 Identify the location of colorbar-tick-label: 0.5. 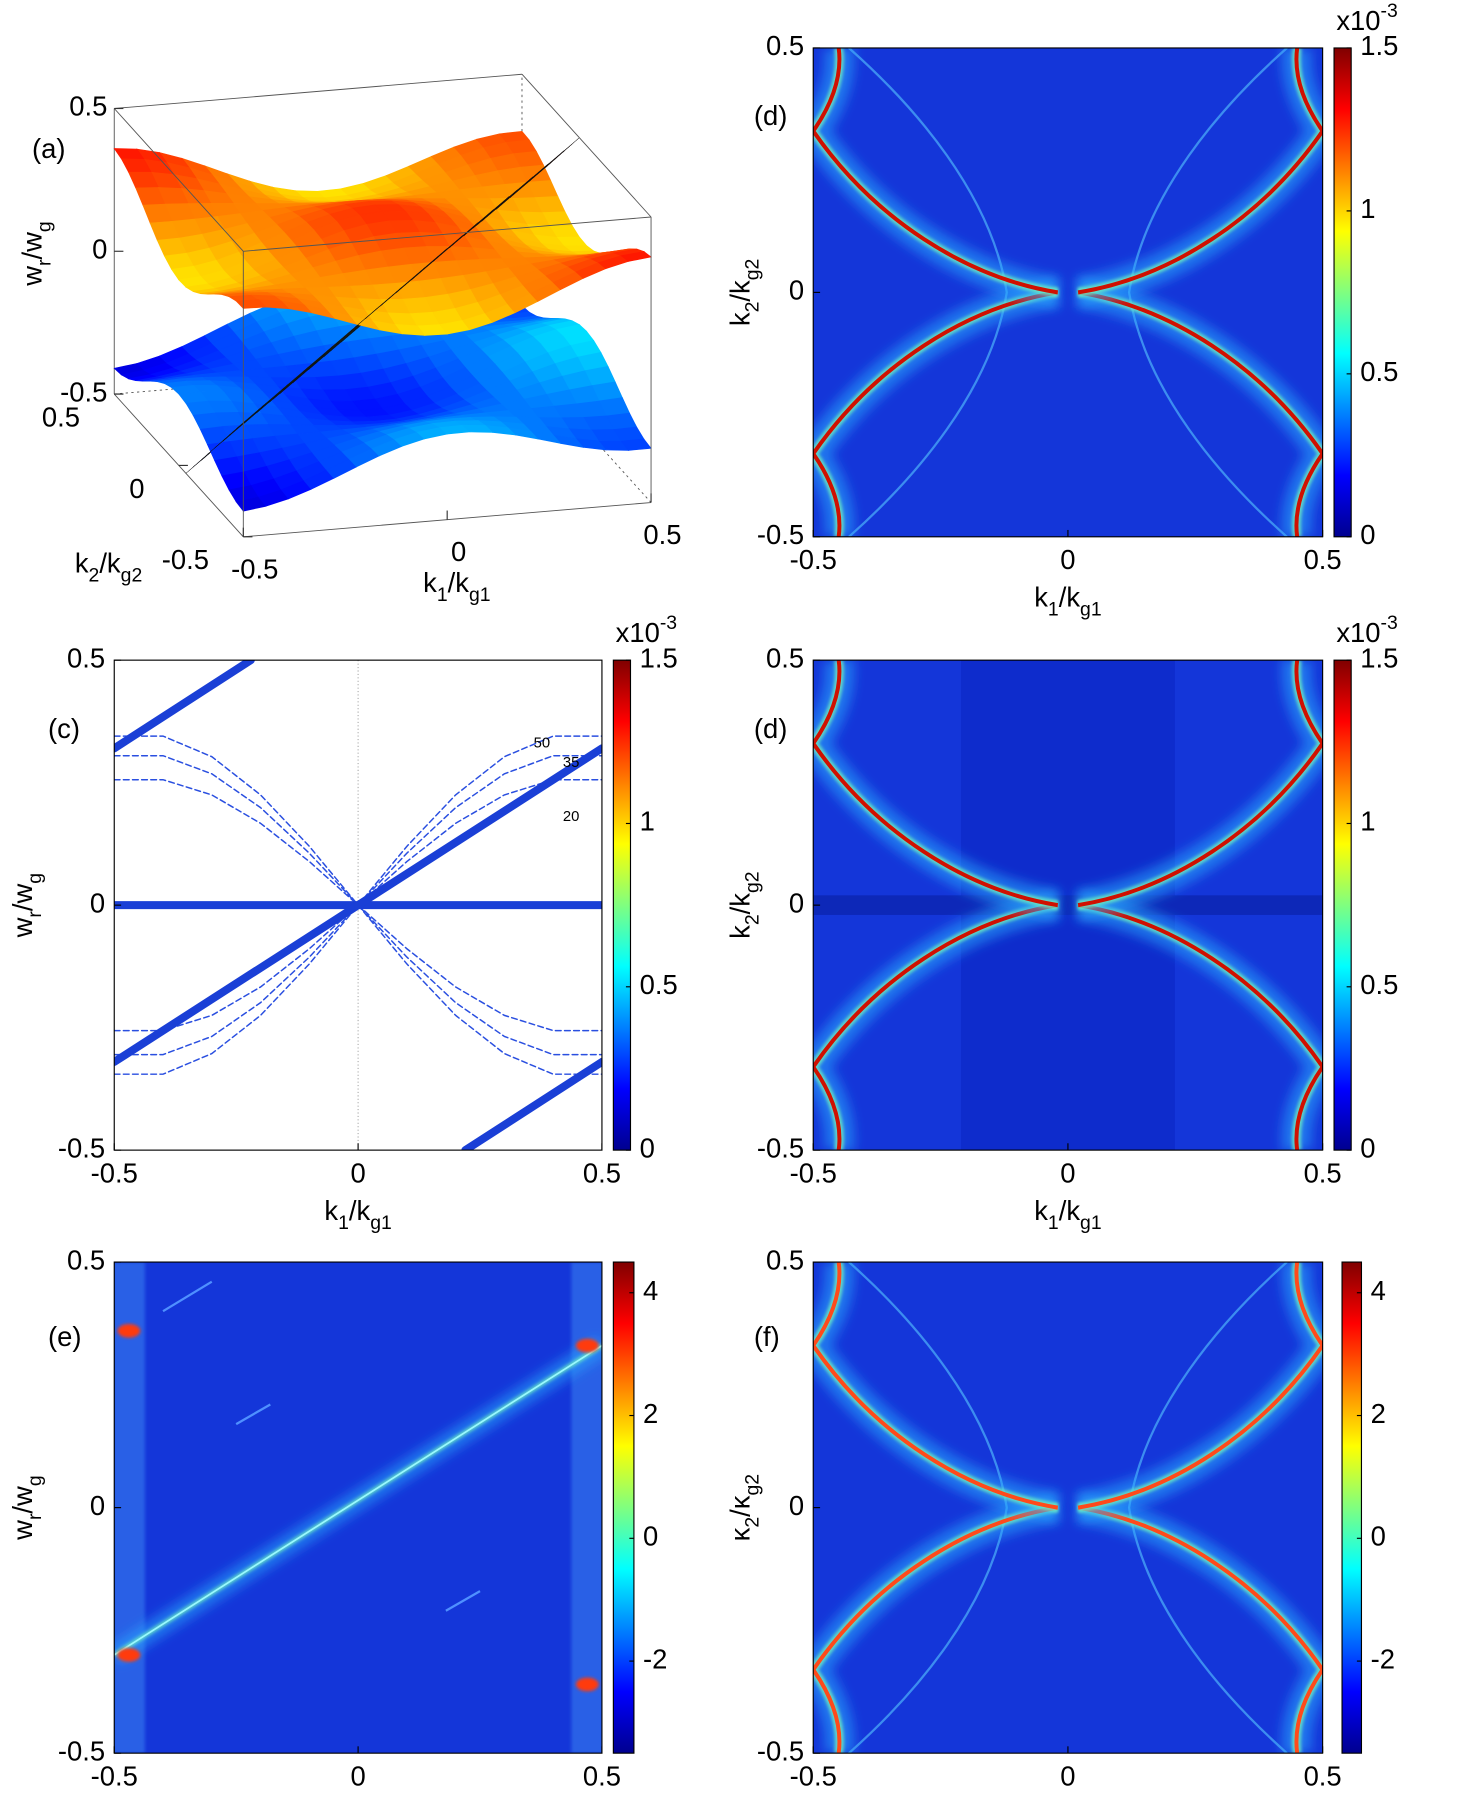
(1379, 984).